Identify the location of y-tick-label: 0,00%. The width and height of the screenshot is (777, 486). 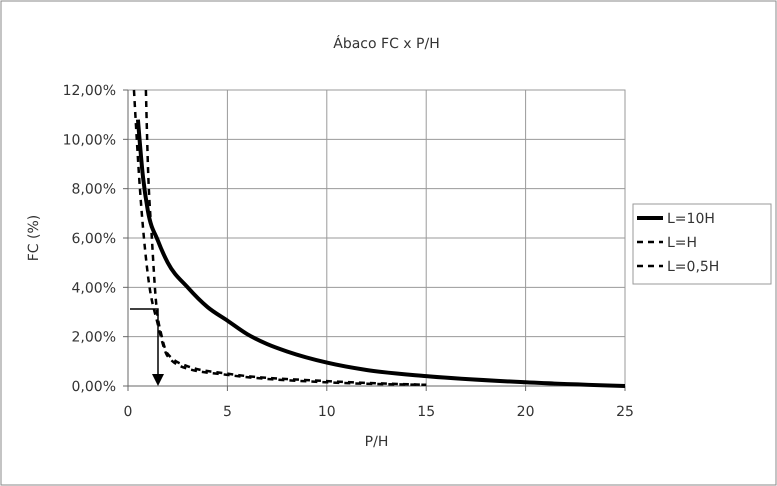
(94, 387).